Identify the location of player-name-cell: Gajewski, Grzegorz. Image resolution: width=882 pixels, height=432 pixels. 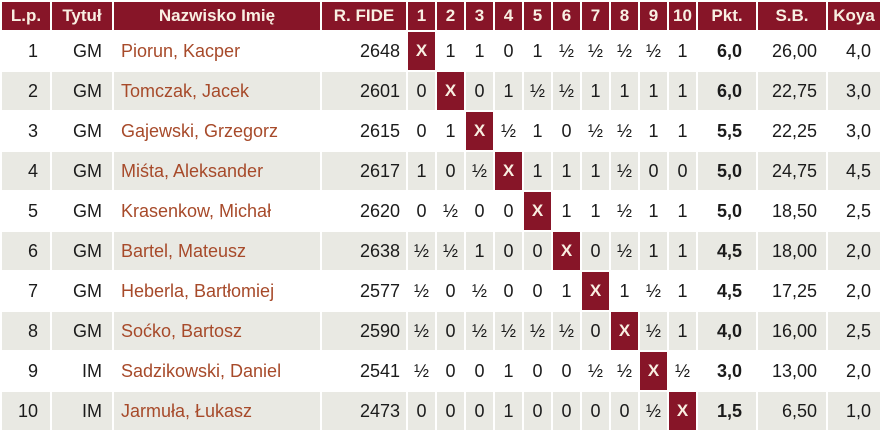
(217, 131).